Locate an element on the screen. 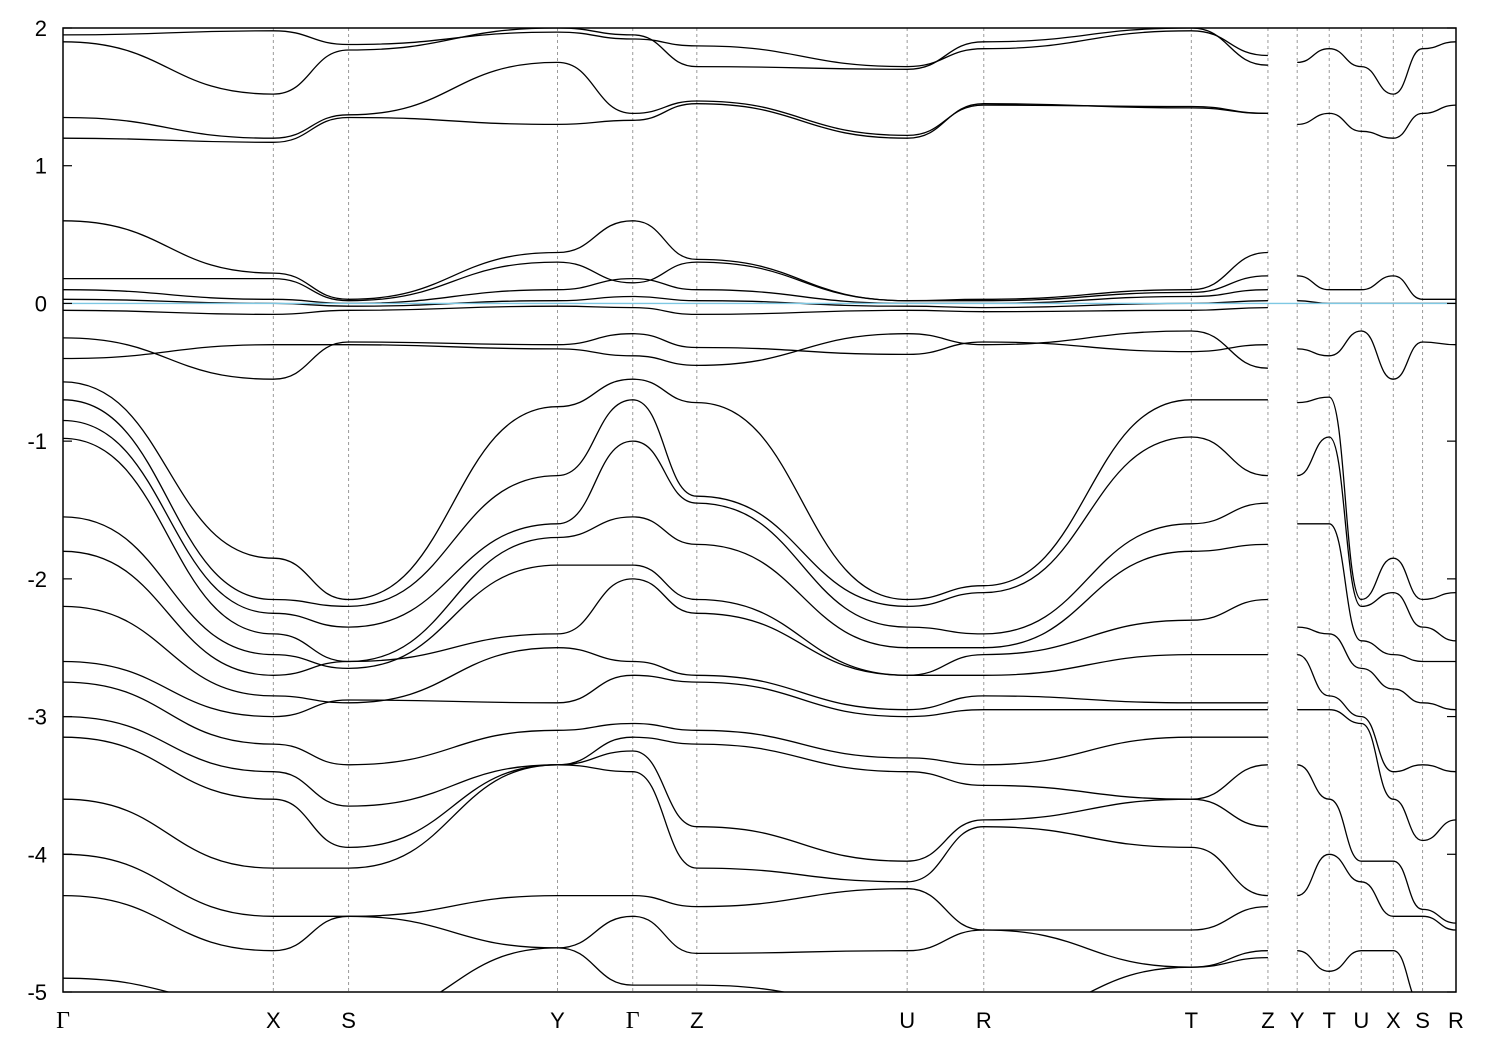 Image resolution: width=1500 pixels, height=1050 pixels. y-tick-label: -4 is located at coordinates (37, 854).